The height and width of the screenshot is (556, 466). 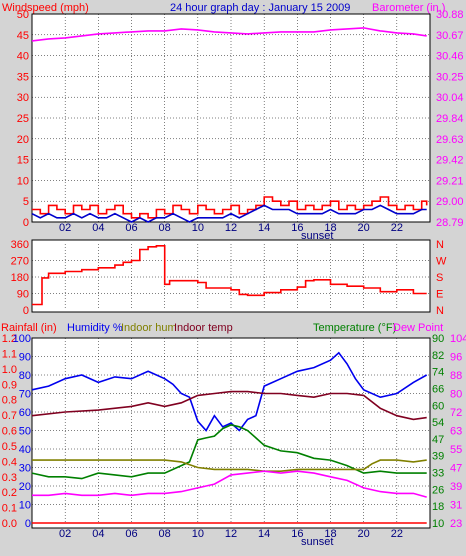 I want to click on panel1-x-tick: 16, so click(x=297, y=228).